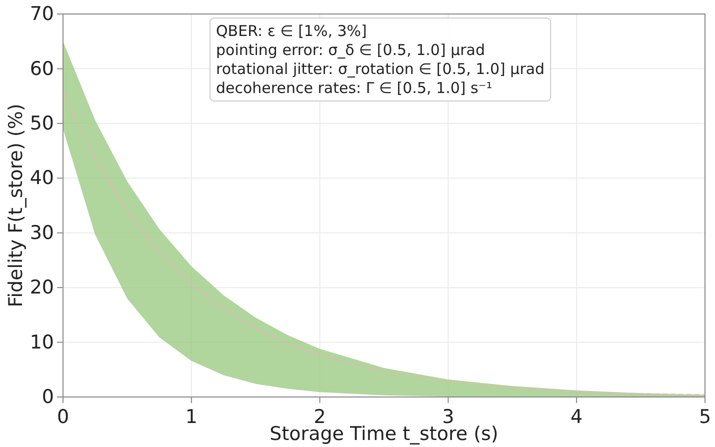 The image size is (715, 447). Describe the element at coordinates (576, 417) in the screenshot. I see `x-tick-label: 4` at that location.